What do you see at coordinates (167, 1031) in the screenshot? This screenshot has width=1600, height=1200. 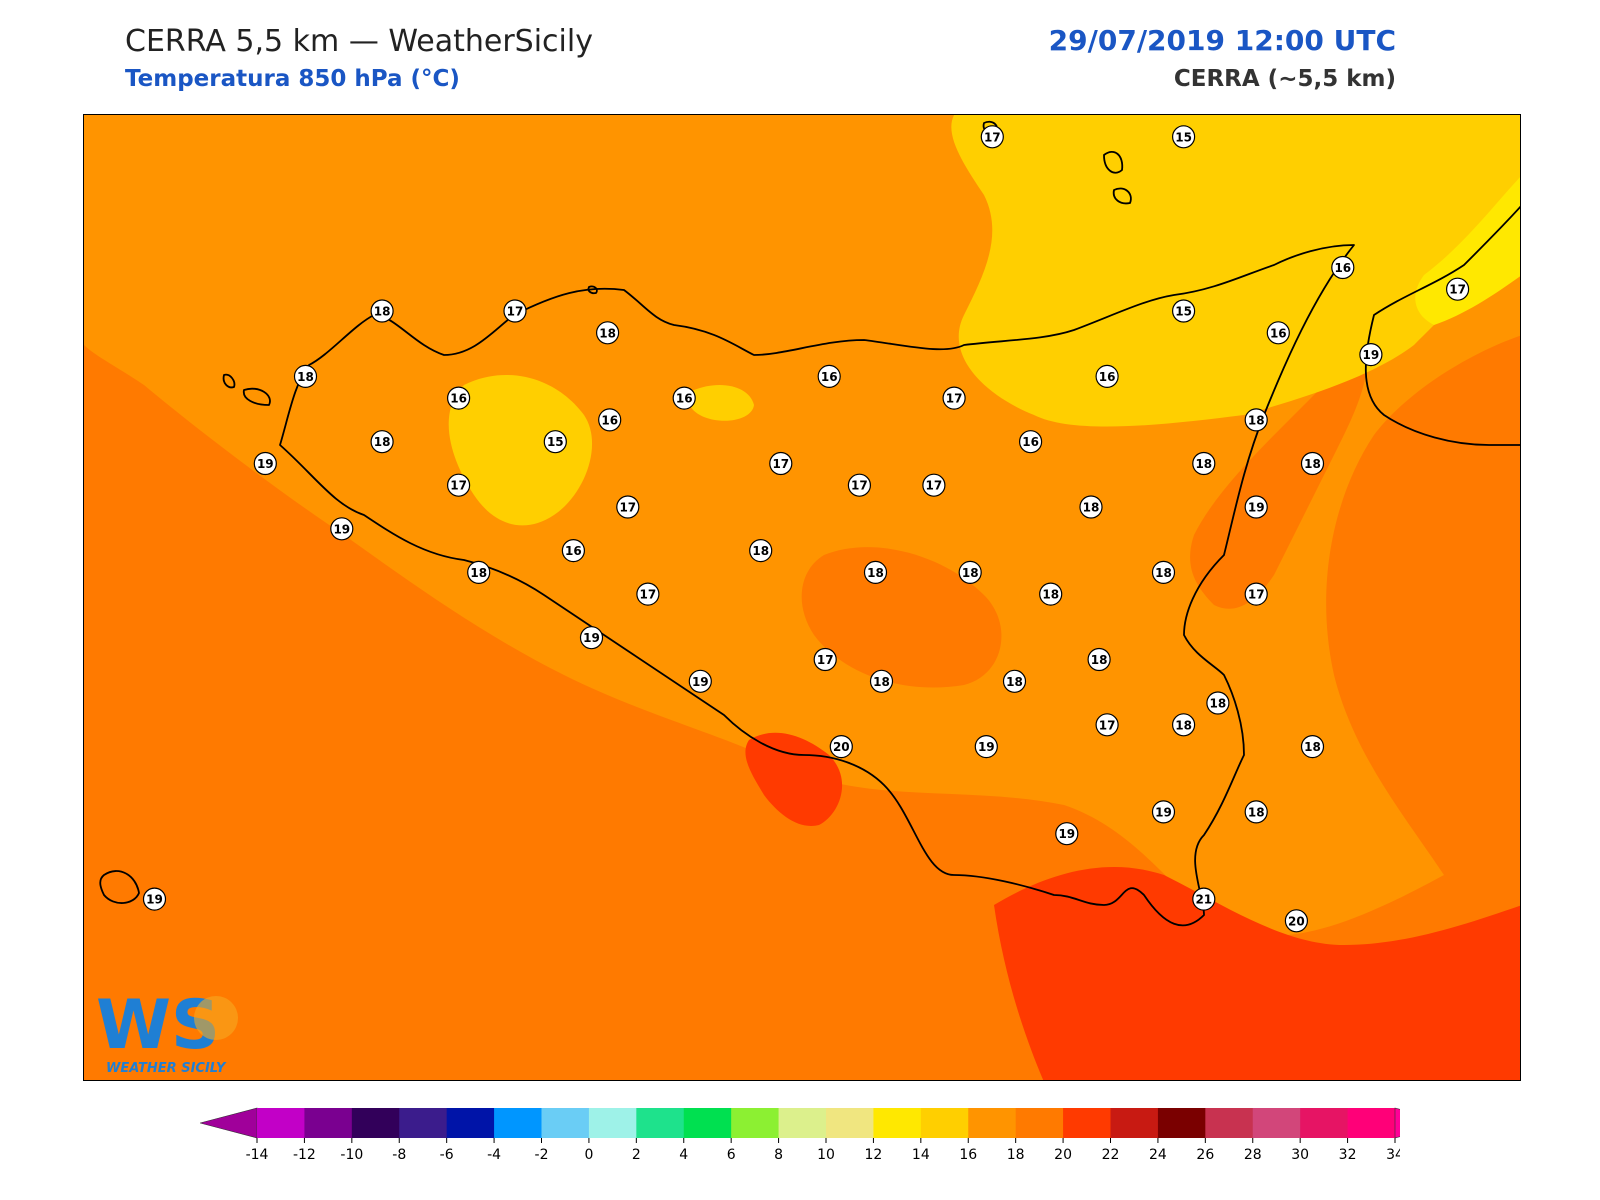 I see `weather-sicily-logo: WS WEATHER SICILY` at bounding box center [167, 1031].